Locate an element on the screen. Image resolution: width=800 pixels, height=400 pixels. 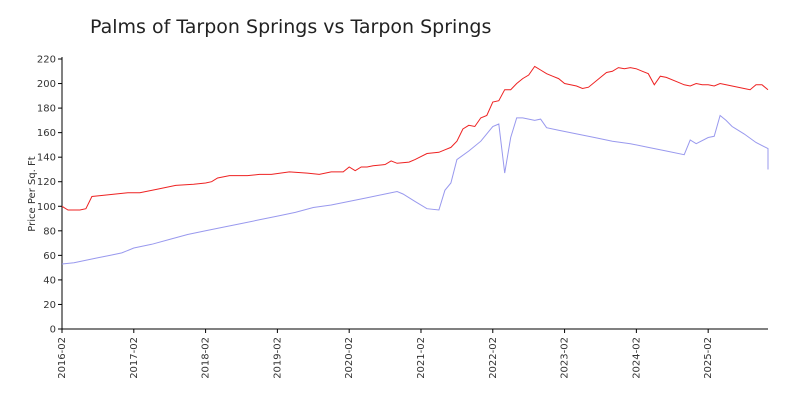
y-tick-label: 120 is located at coordinates (46, 182).